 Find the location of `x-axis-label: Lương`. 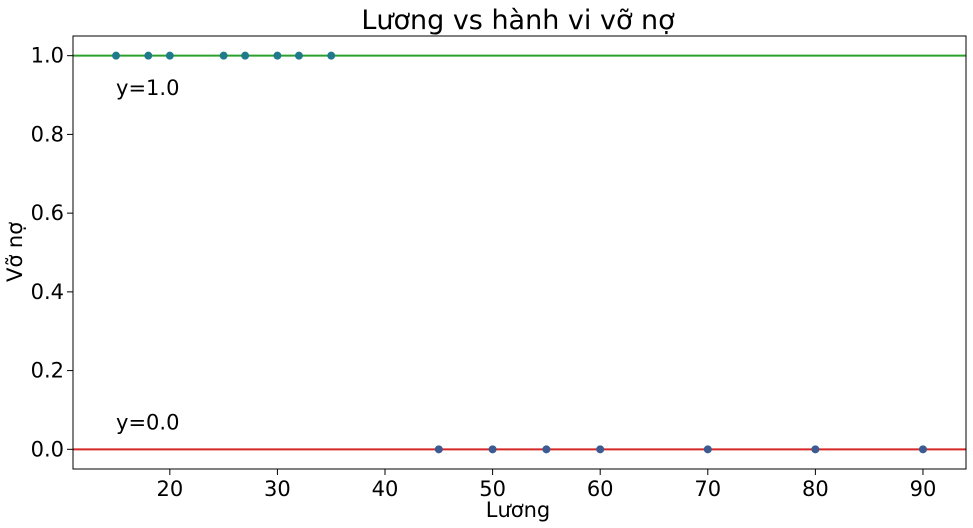

x-axis-label: Lương is located at coordinates (518, 510).